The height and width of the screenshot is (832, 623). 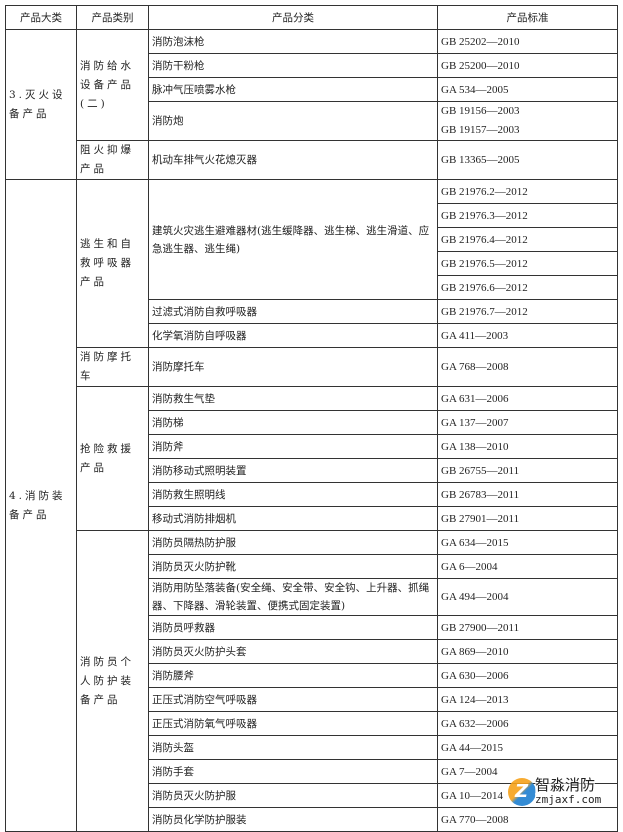 What do you see at coordinates (527, 494) in the screenshot?
I see `standard-cell: GB 26783—2011` at bounding box center [527, 494].